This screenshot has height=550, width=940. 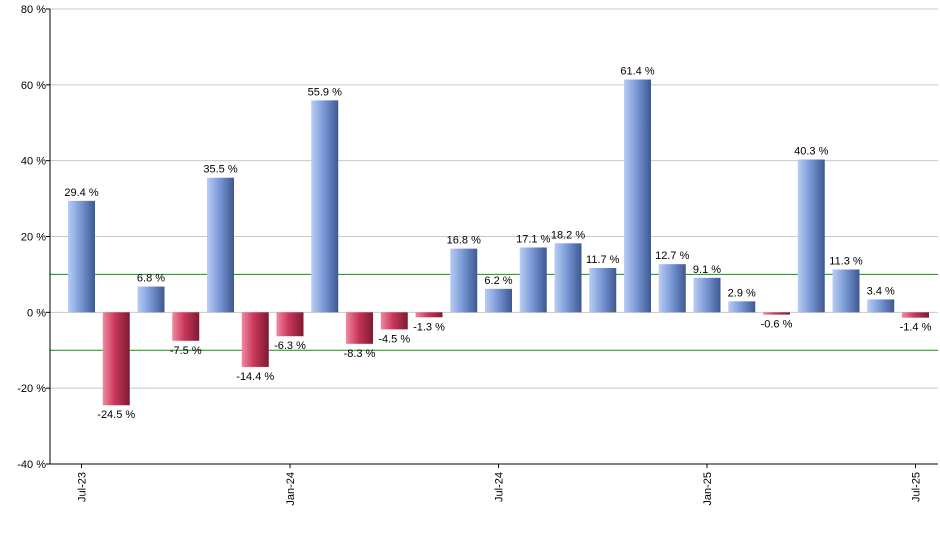 I want to click on bar-value-label: 61.4 %, so click(x=637, y=72).